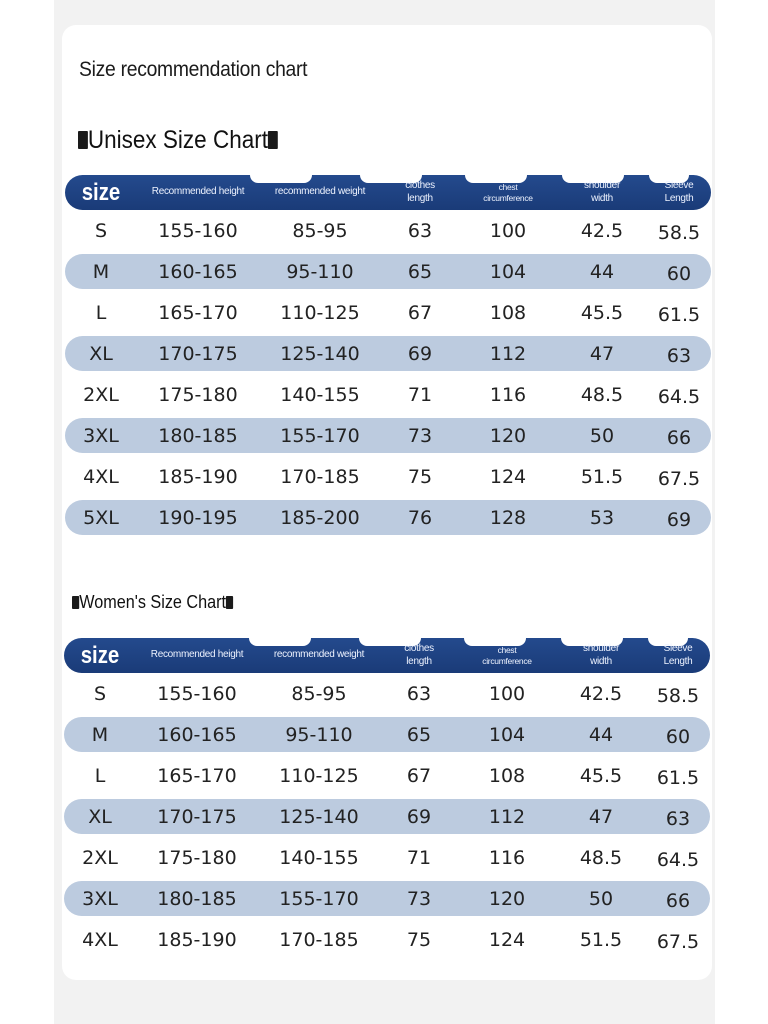  I want to click on cell-chest: 116, so click(507, 857).